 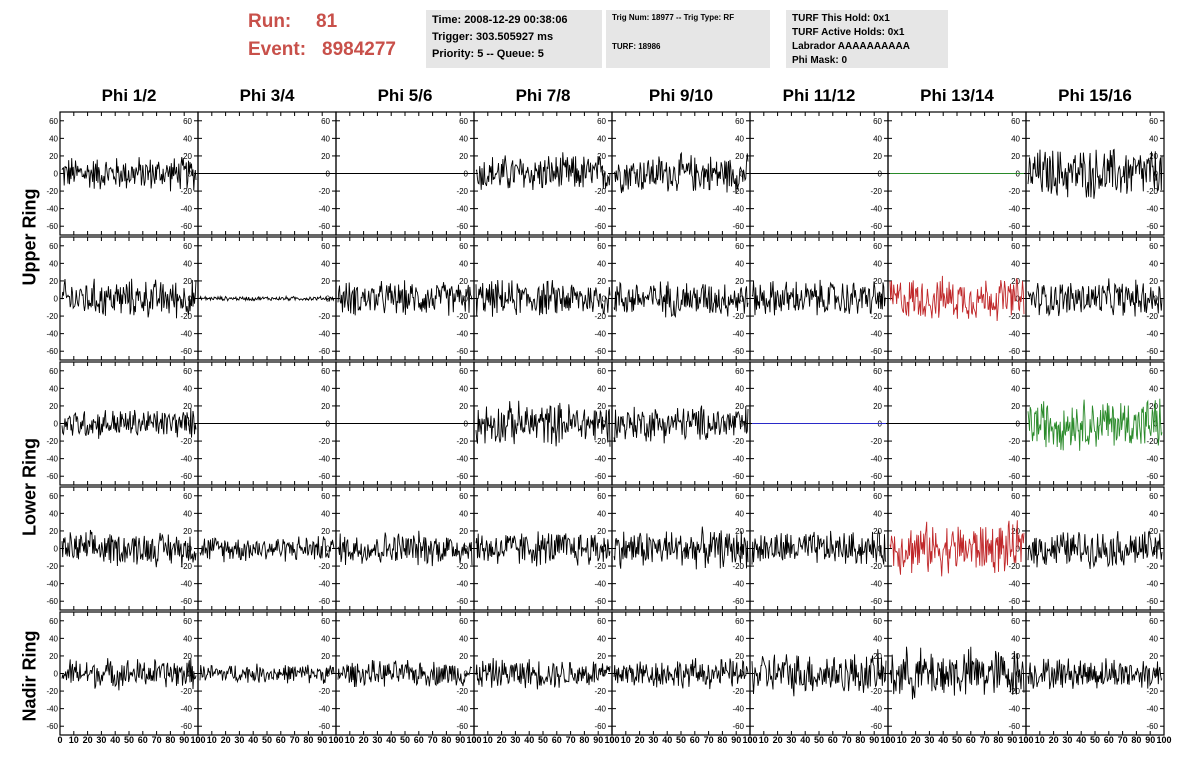 I want to click on waveform-panel-r2-c2: 60 40 20 0 -20 -40 -60, so click(x=405, y=423).